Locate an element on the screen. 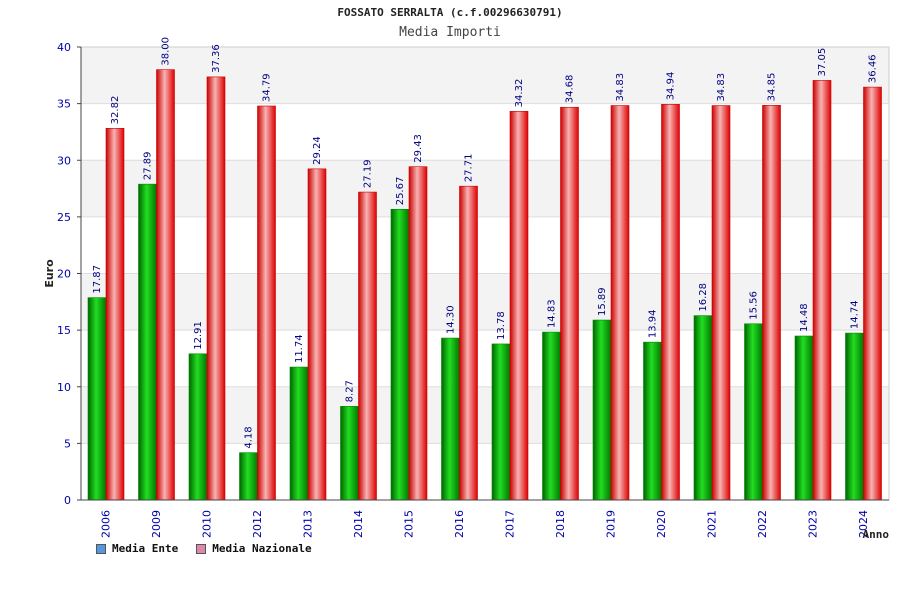 Image resolution: width=900 pixels, height=600 pixels. data-label: 36.46 is located at coordinates (873, 68).